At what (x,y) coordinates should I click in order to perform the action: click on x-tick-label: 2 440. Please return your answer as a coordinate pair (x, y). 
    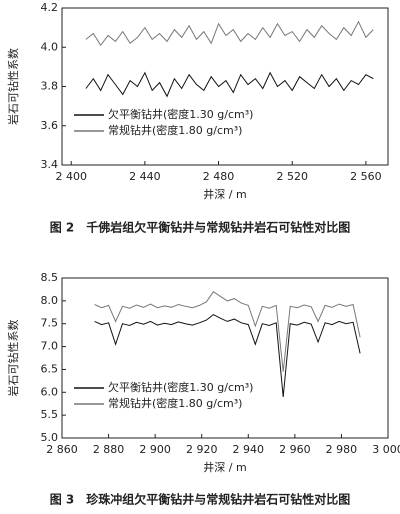
    Looking at the image, I should click on (145, 176).